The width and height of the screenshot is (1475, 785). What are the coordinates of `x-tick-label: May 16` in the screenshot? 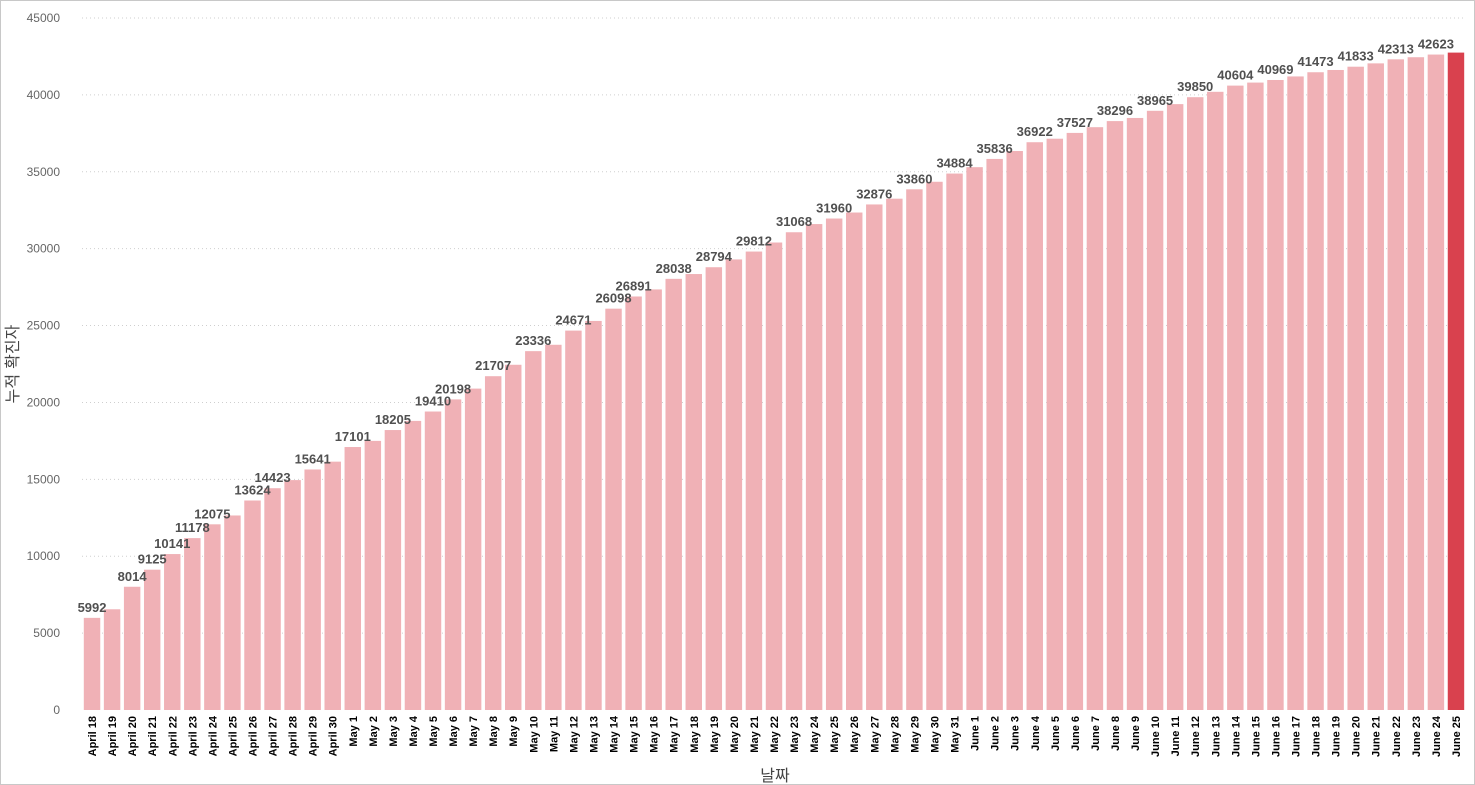 It's located at (655, 734).